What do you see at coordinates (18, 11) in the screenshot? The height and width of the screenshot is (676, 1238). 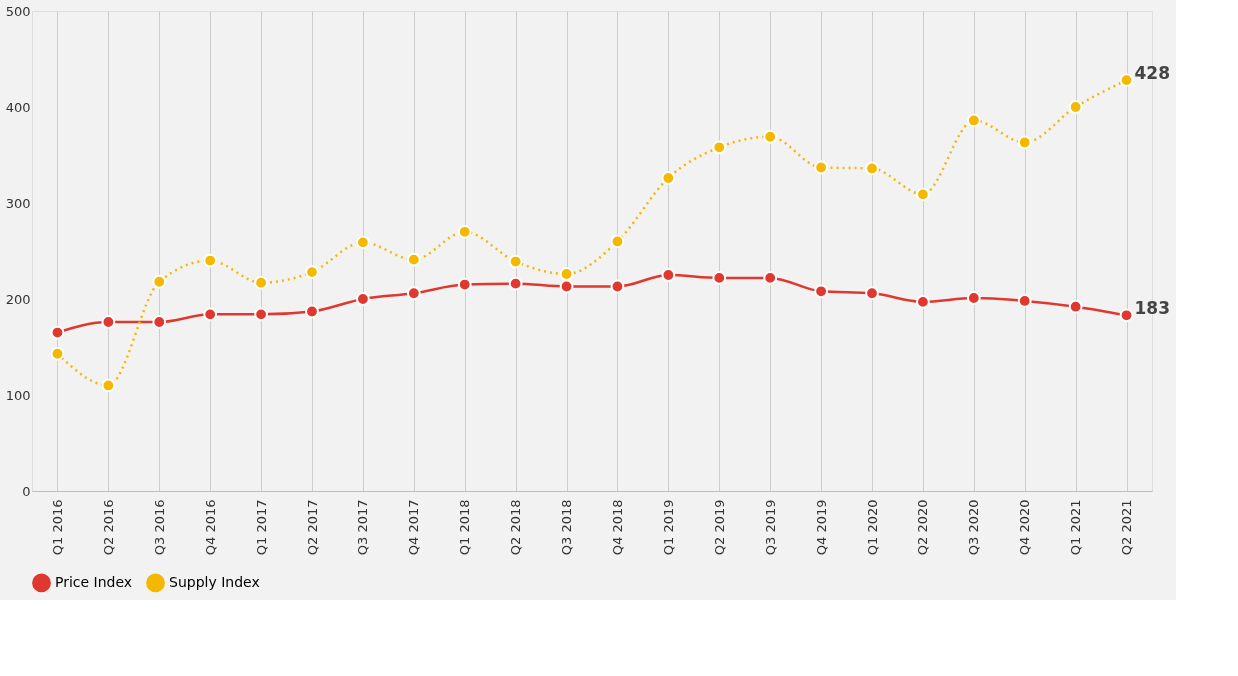 I see `y-tick-label: 500` at bounding box center [18, 11].